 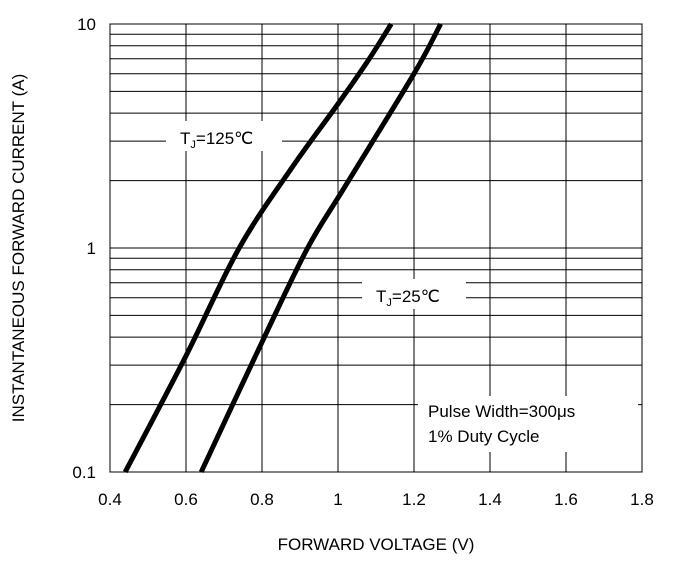 What do you see at coordinates (18, 248) in the screenshot?
I see `y-axis-title: INSTANTANEOUS FORWARD CURRENT (A)` at bounding box center [18, 248].